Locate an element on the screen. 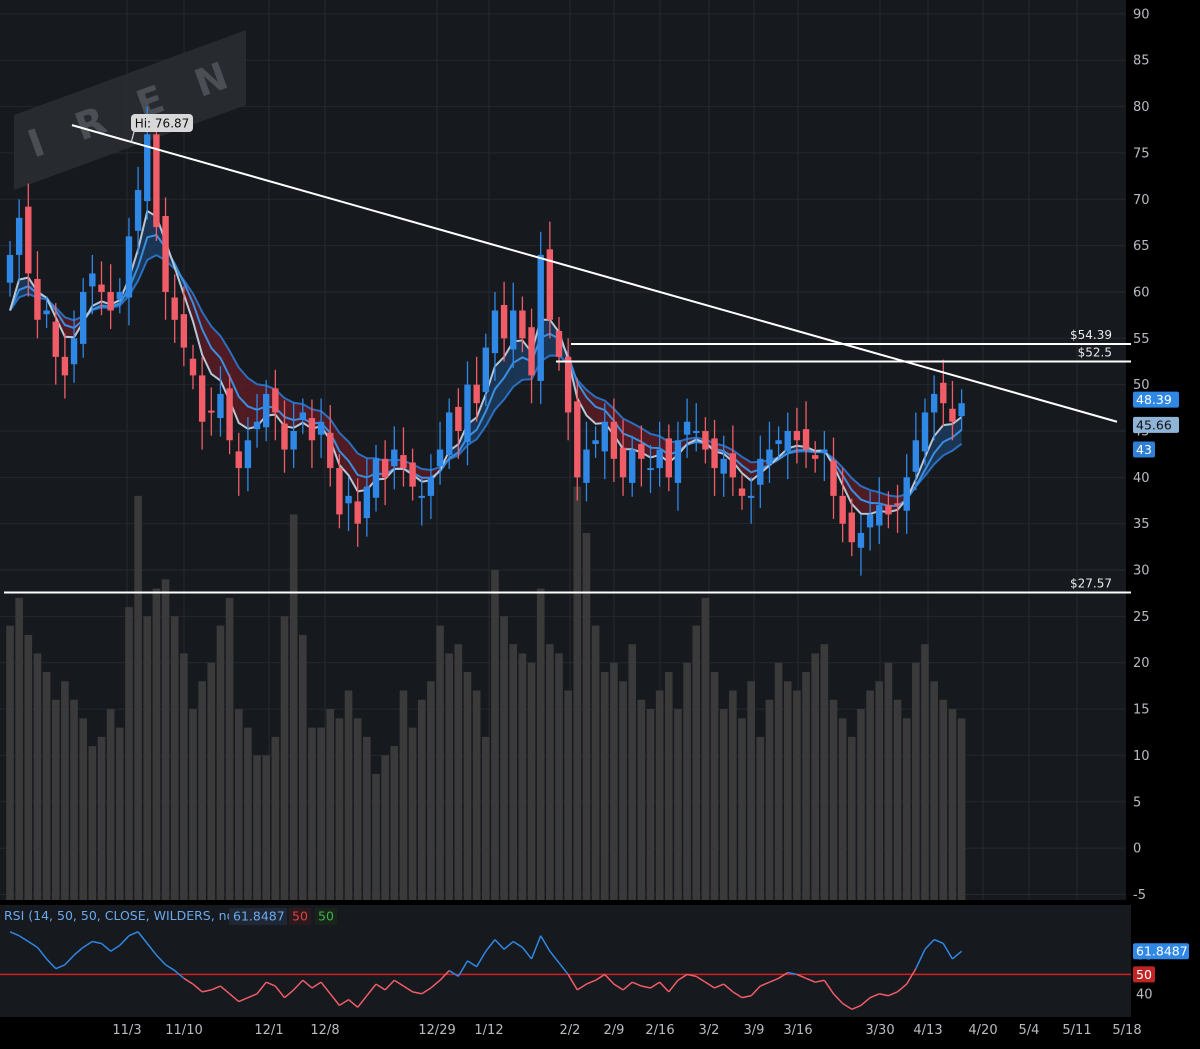 The image size is (1200, 1049). rsi-tick-label: 40 is located at coordinates (1144, 994).